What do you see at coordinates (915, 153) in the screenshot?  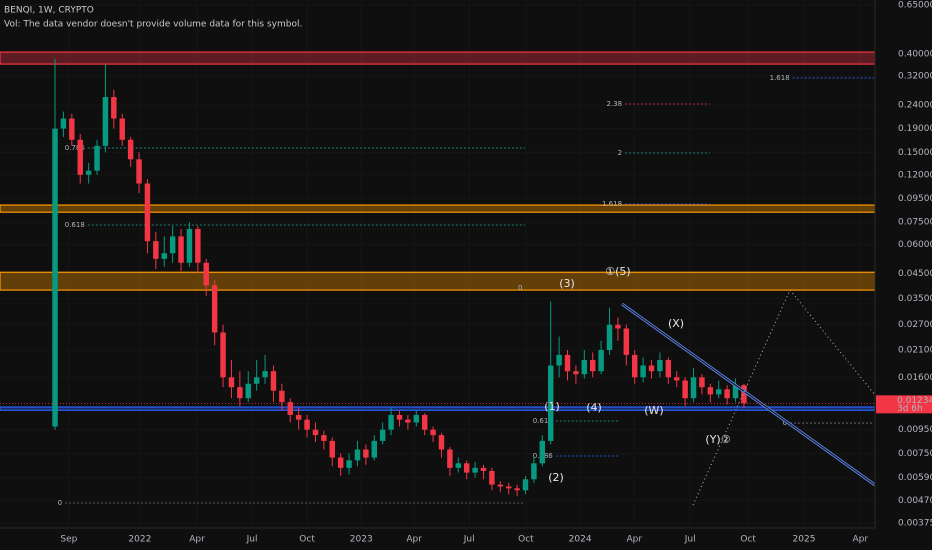 I see `y-tick-label: 0.150000` at bounding box center [915, 153].